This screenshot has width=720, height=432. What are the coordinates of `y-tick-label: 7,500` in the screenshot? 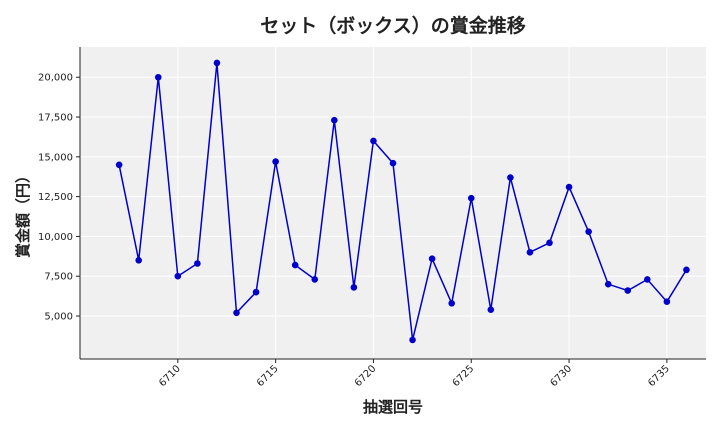 It's located at (58, 277).